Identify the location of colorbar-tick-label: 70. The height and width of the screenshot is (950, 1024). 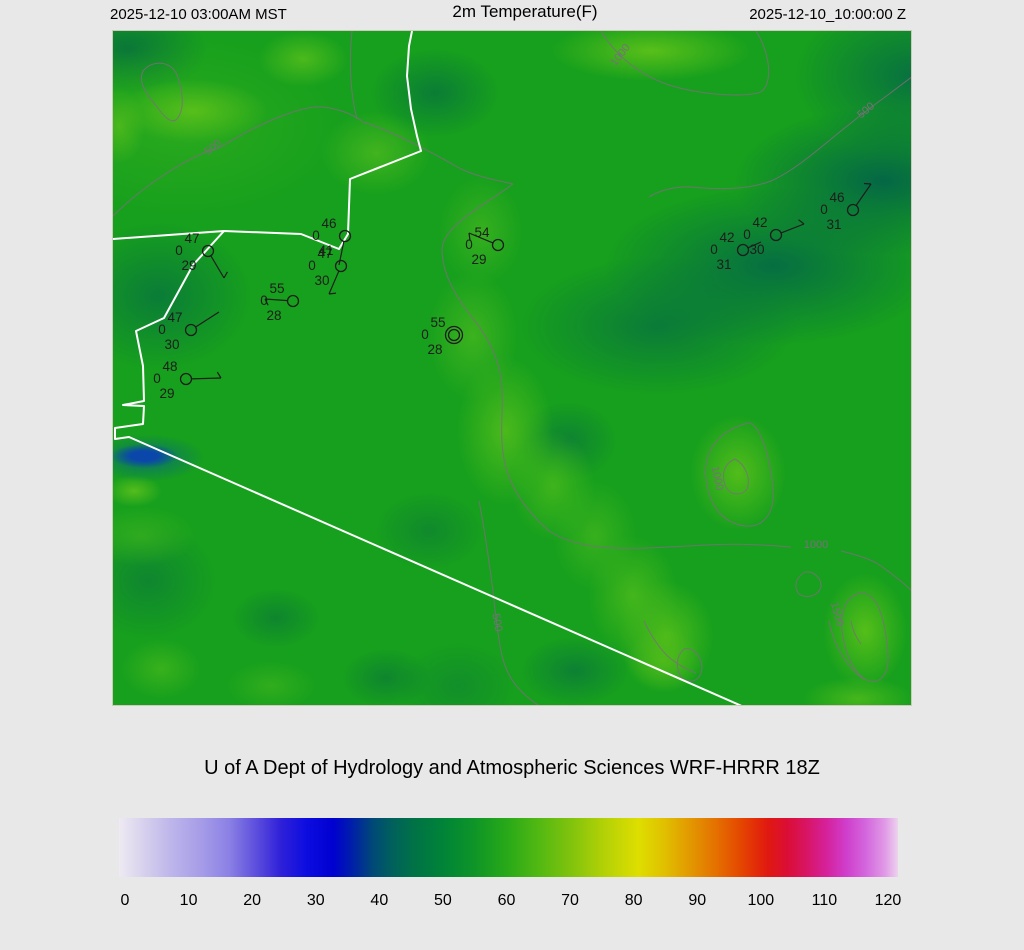
(570, 900).